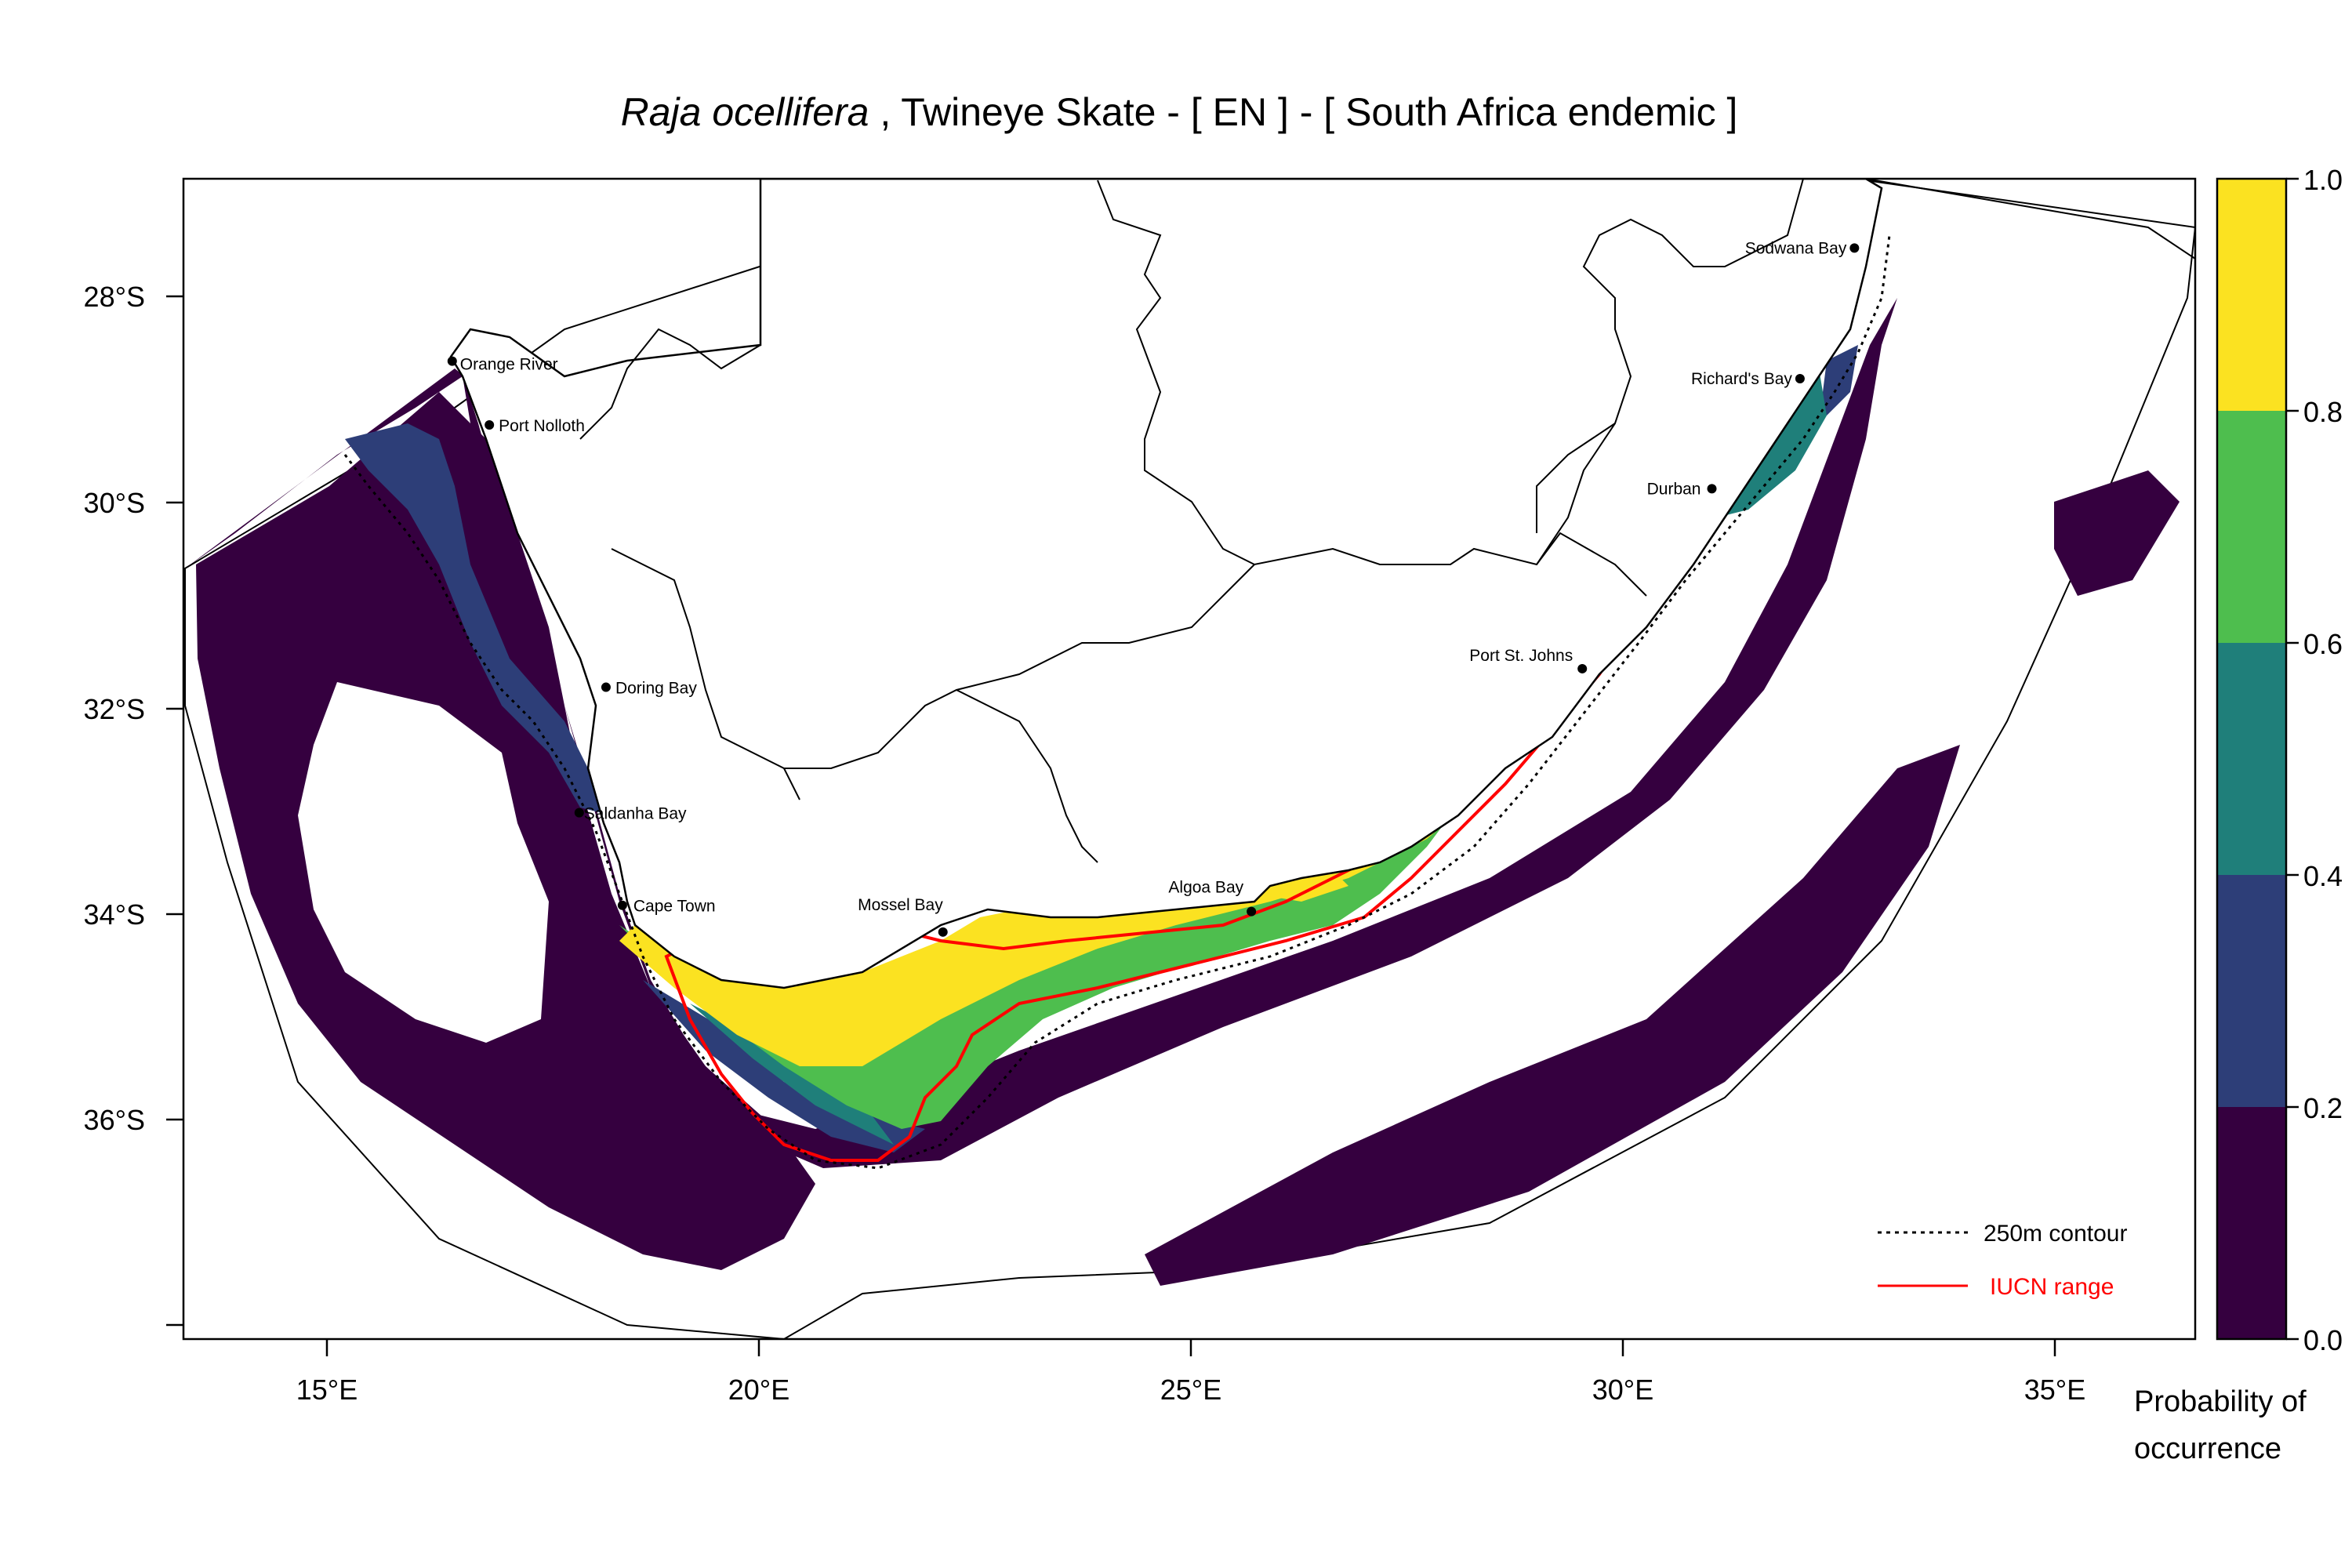 Image resolution: width=2352 pixels, height=1568 pixels. I want to click on colorbar-tick-0.6: 0.6, so click(2323, 644).